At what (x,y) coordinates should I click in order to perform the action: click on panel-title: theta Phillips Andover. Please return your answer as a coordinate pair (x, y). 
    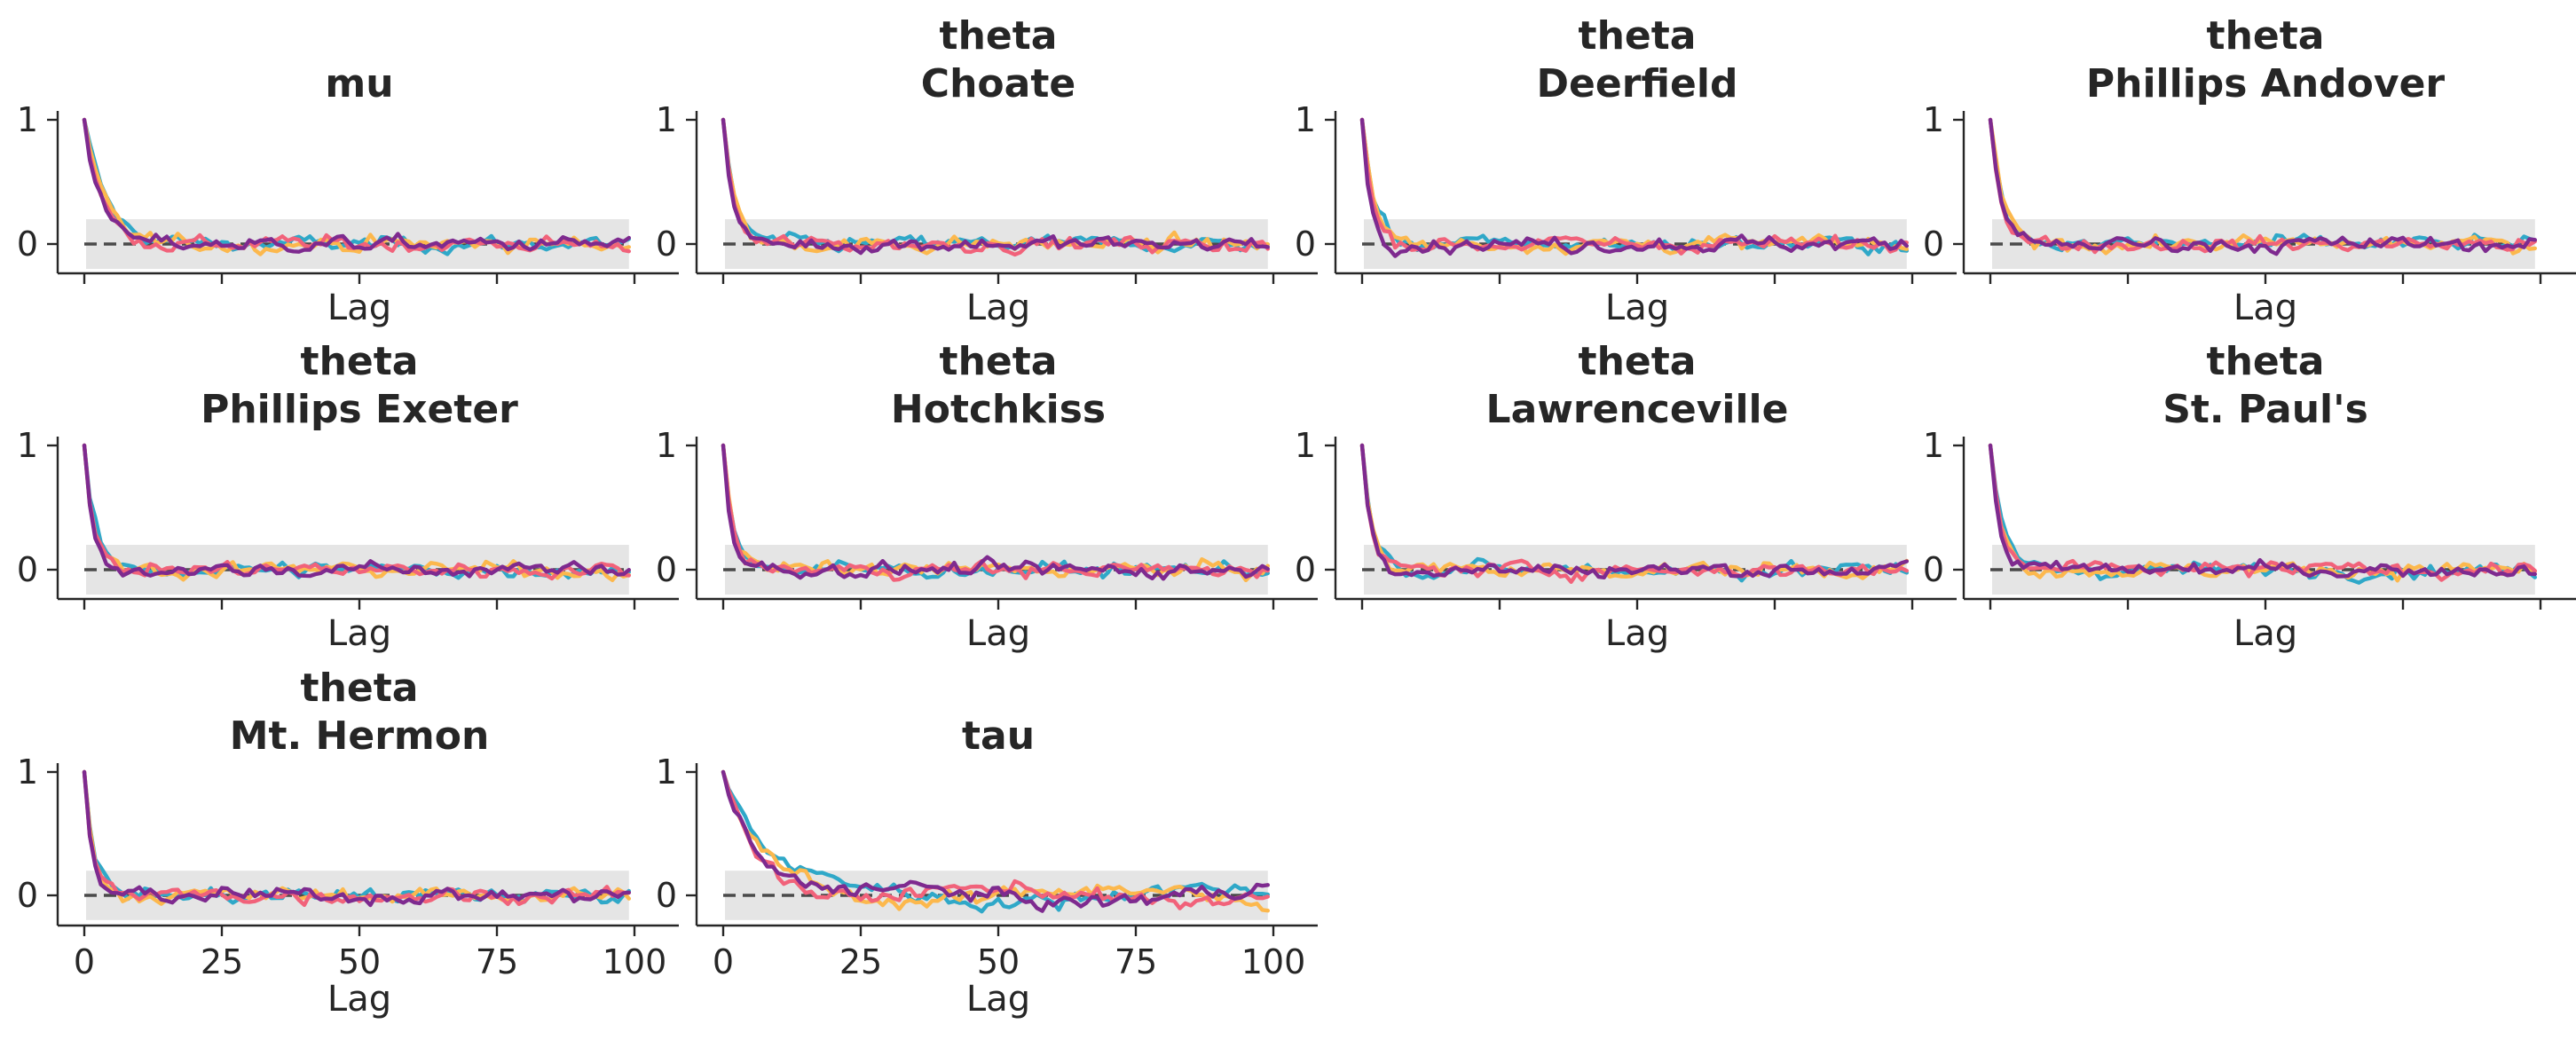
    Looking at the image, I should click on (2266, 59).